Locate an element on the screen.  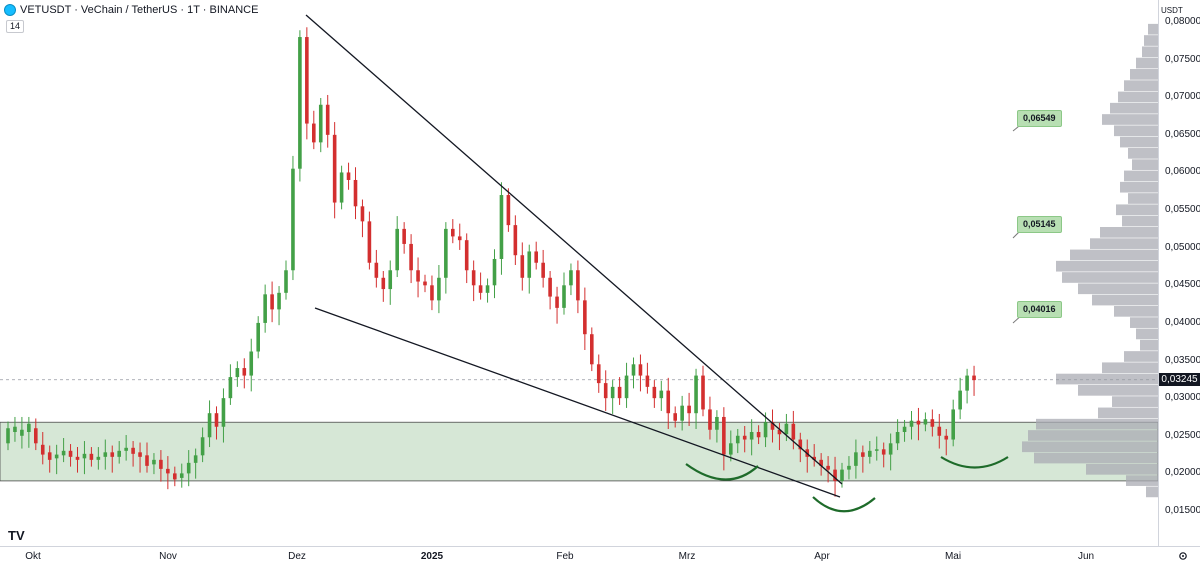
price-tick-label: 0,07500 is located at coordinates (1182, 59).